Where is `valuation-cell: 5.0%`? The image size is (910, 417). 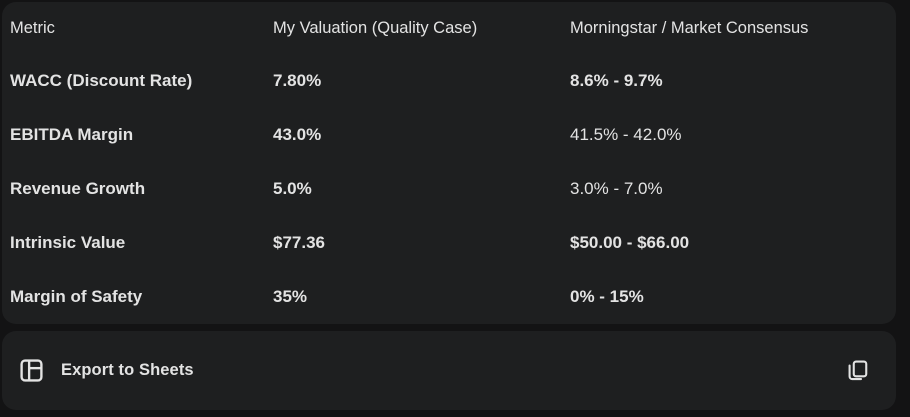 valuation-cell: 5.0% is located at coordinates (292, 188).